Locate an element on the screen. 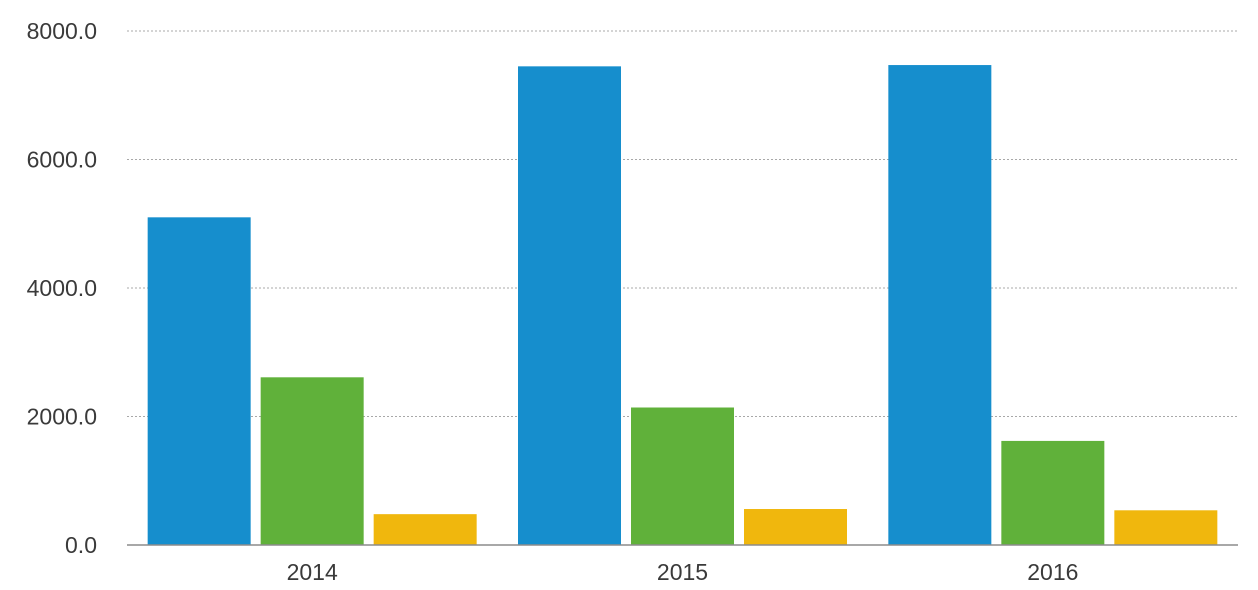 This screenshot has height=590, width=1258. y-tick-label: 6000.0 is located at coordinates (62, 160).